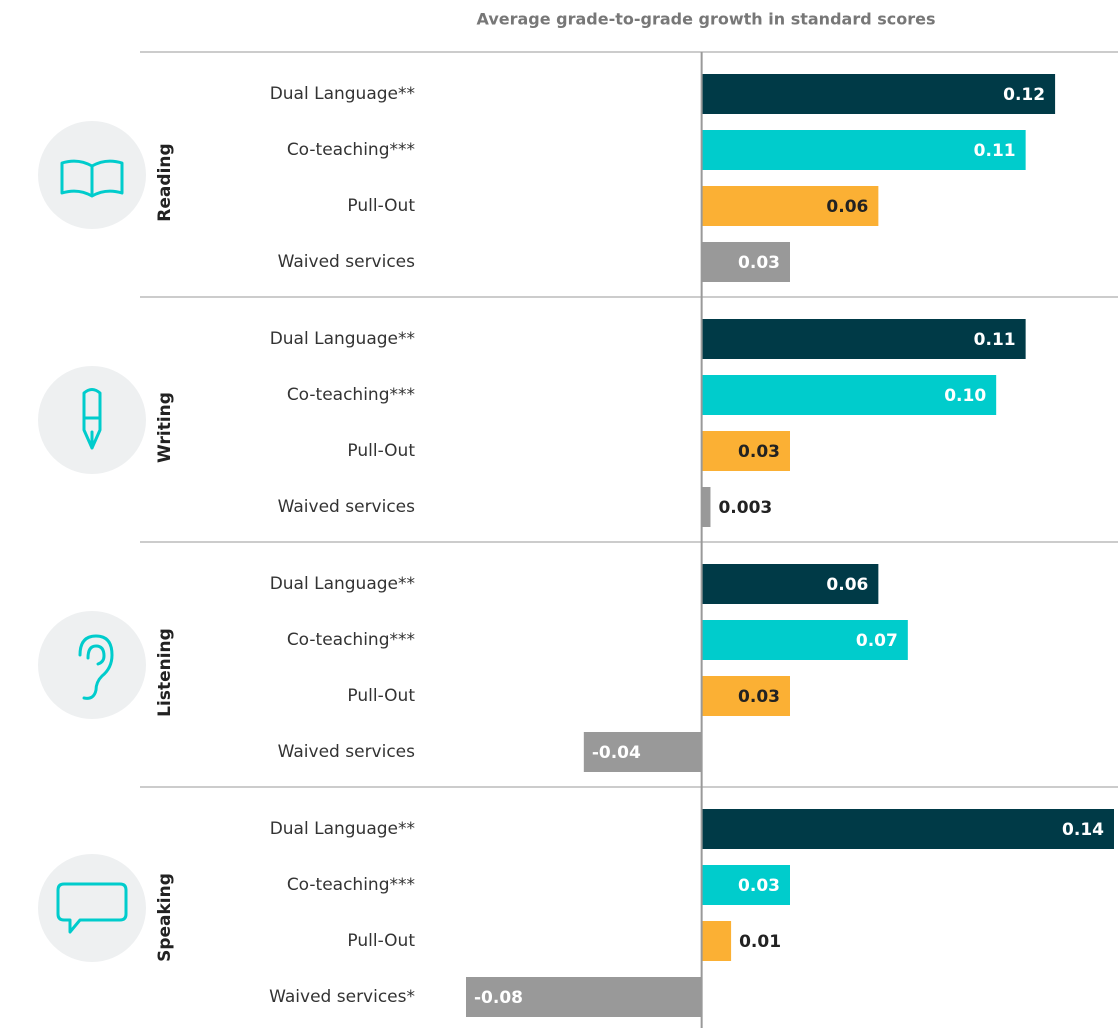 This screenshot has width=1118, height=1028. I want to click on group-label: Writing, so click(165, 427).